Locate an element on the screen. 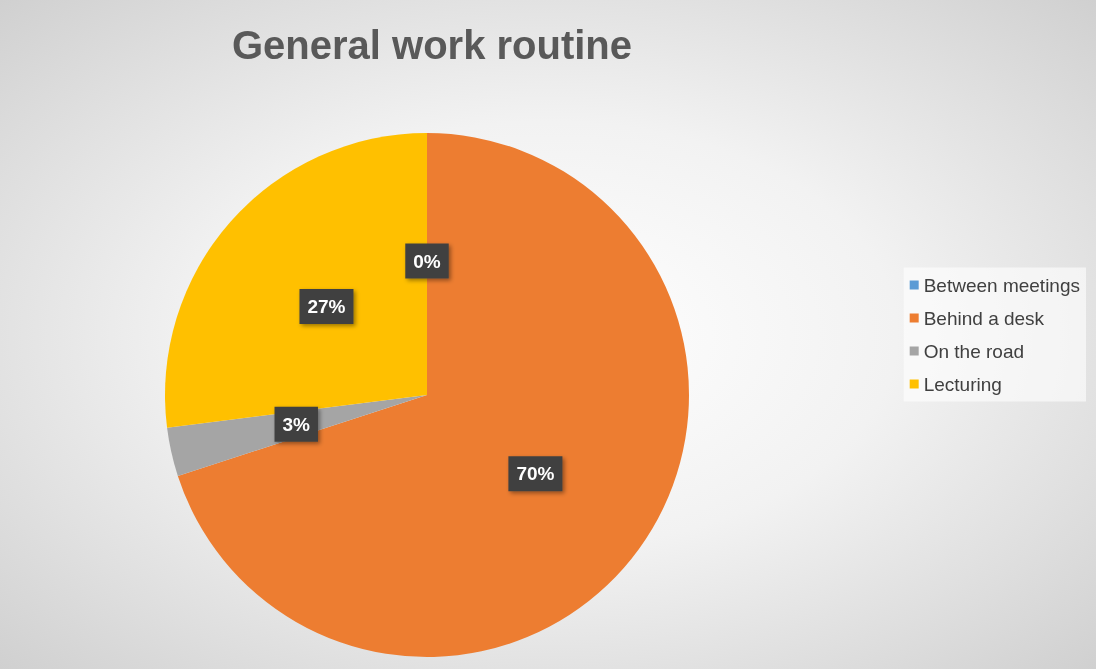  chart-title: General work routine is located at coordinates (432, 45).